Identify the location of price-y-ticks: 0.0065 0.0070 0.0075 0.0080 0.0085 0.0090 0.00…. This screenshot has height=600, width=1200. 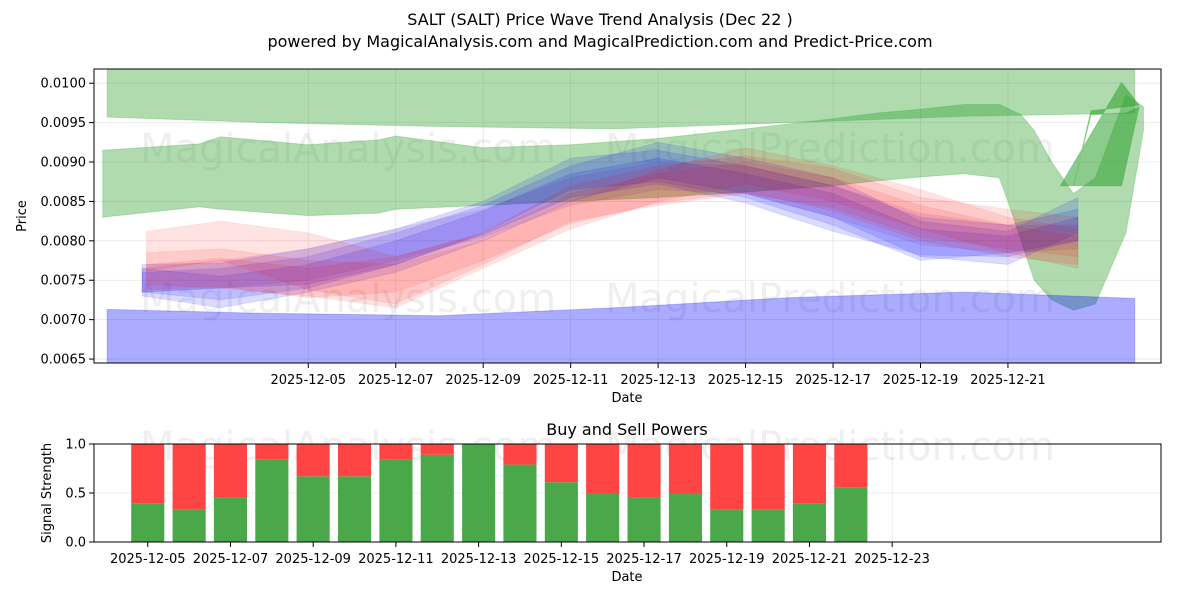
(67, 222).